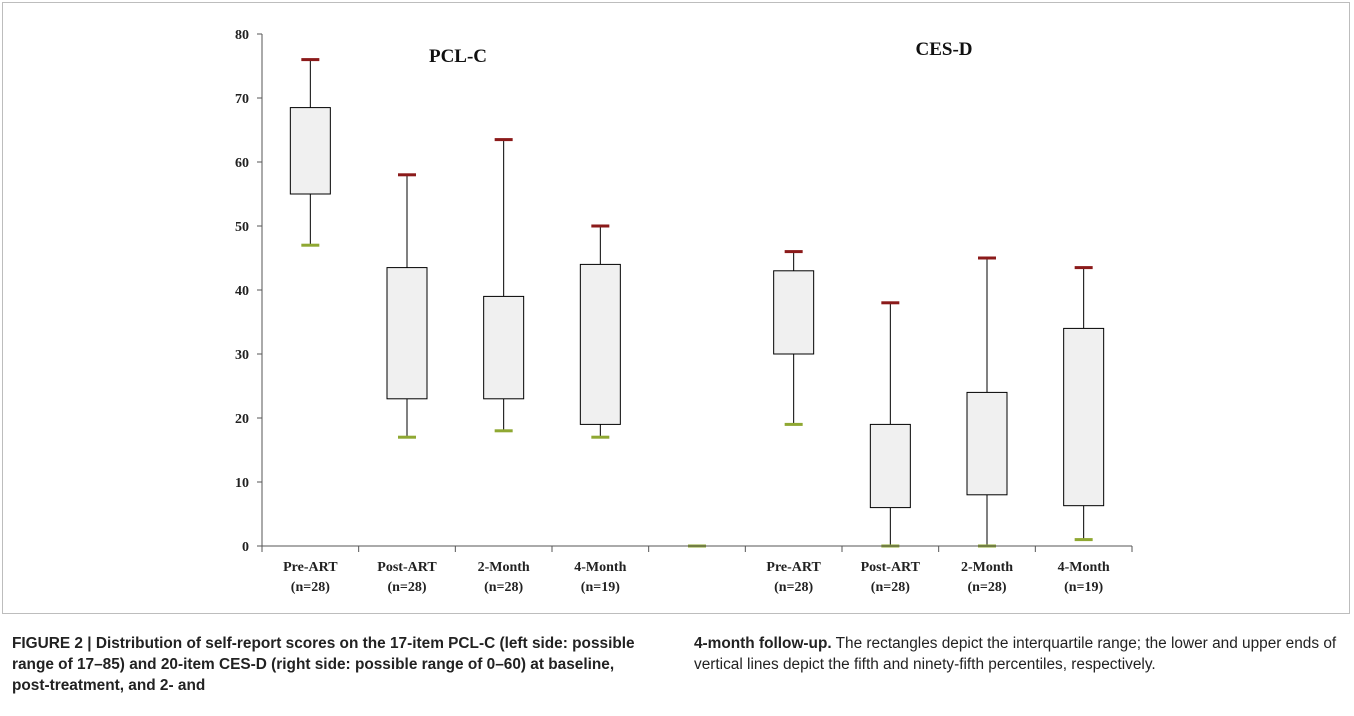 The width and height of the screenshot is (1354, 716). I want to click on y-tick-label: 10, so click(242, 483).